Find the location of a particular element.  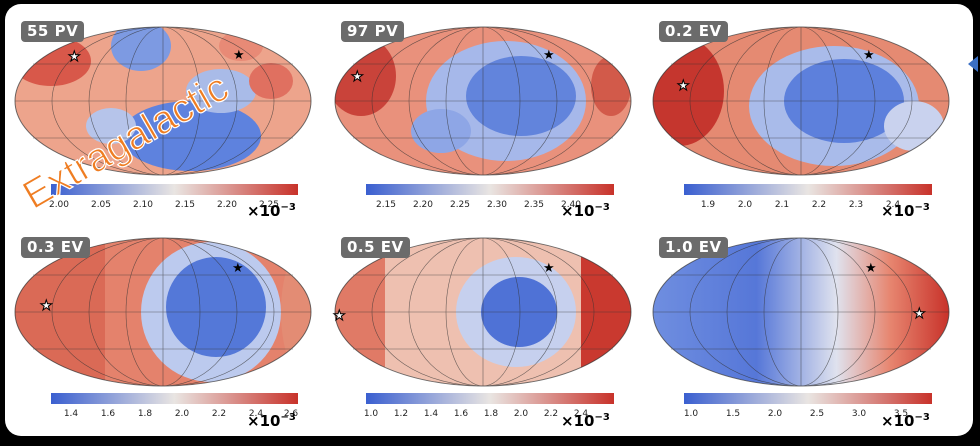

svg-text: 1.9 is located at coordinates (708, 205).